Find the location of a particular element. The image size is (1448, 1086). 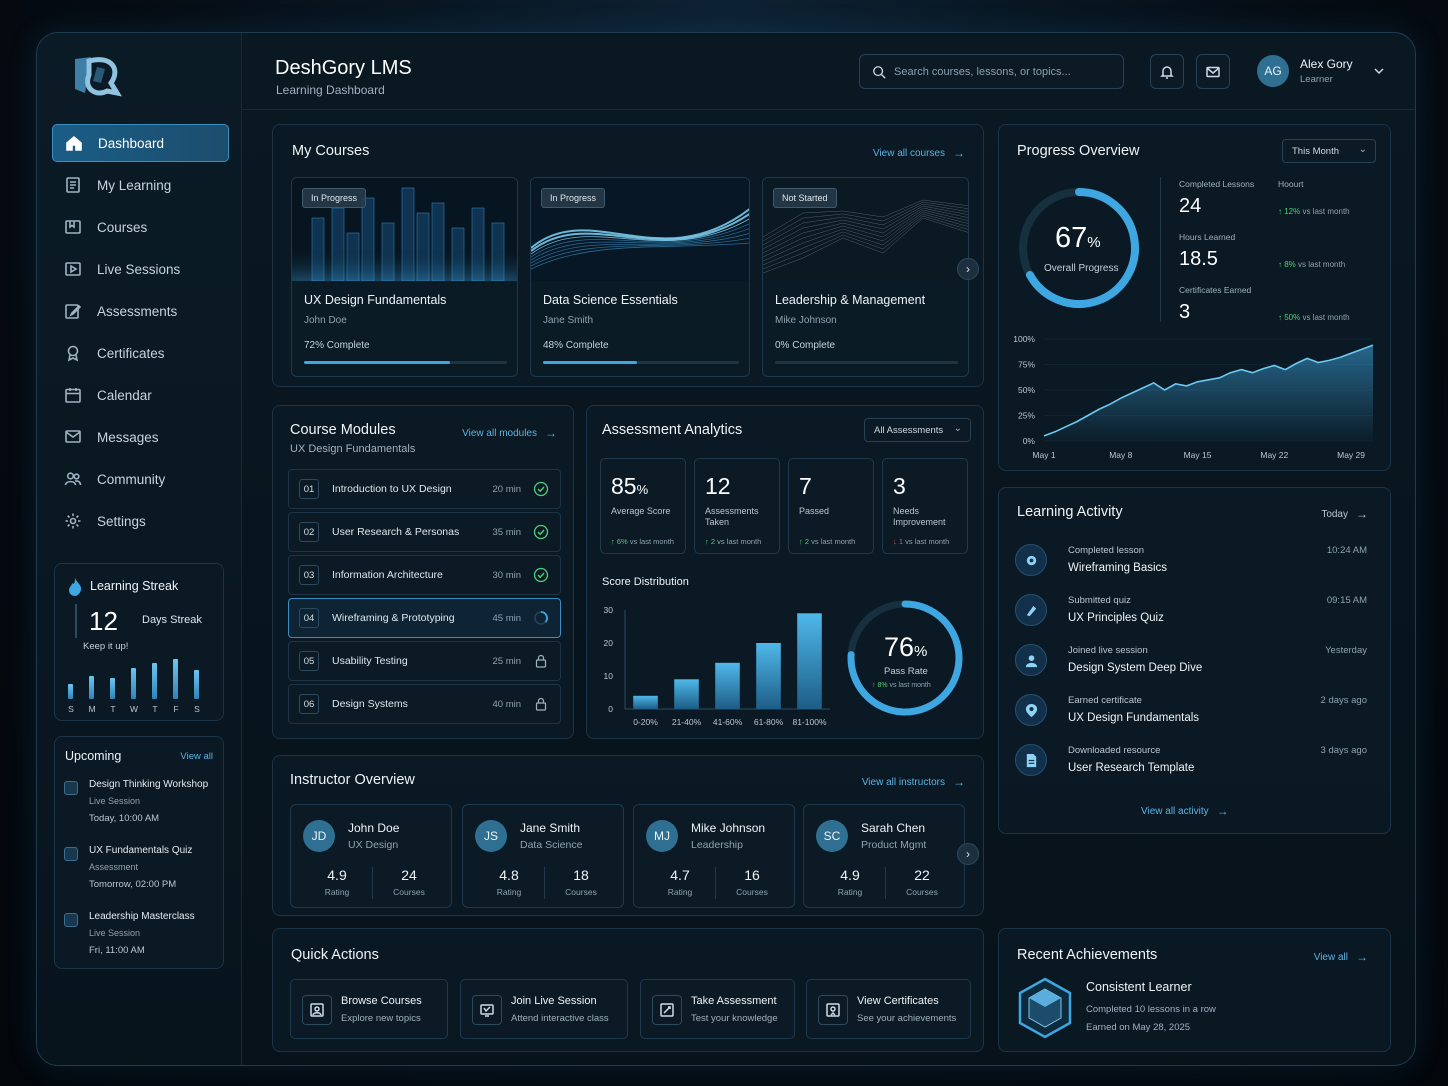

quick-action-take-assessment: Take Assessment Test your knowledge is located at coordinates (717, 1009).